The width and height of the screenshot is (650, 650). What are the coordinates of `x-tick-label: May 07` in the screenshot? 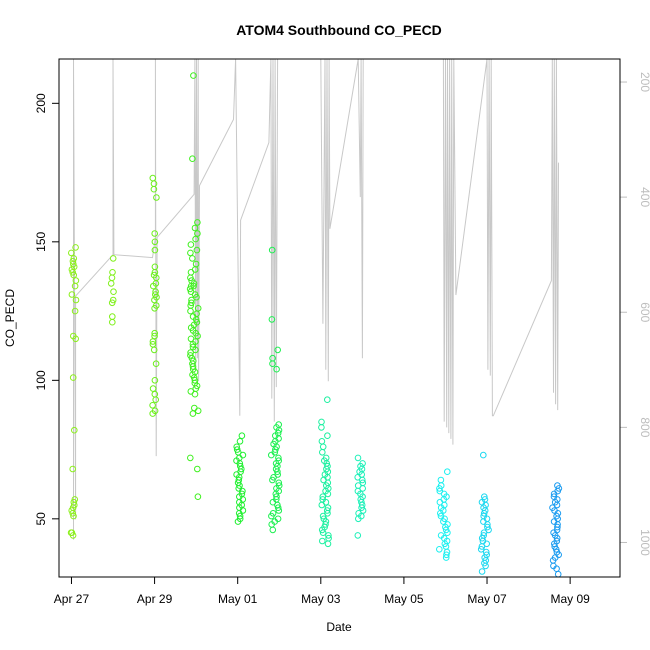 It's located at (487, 599).